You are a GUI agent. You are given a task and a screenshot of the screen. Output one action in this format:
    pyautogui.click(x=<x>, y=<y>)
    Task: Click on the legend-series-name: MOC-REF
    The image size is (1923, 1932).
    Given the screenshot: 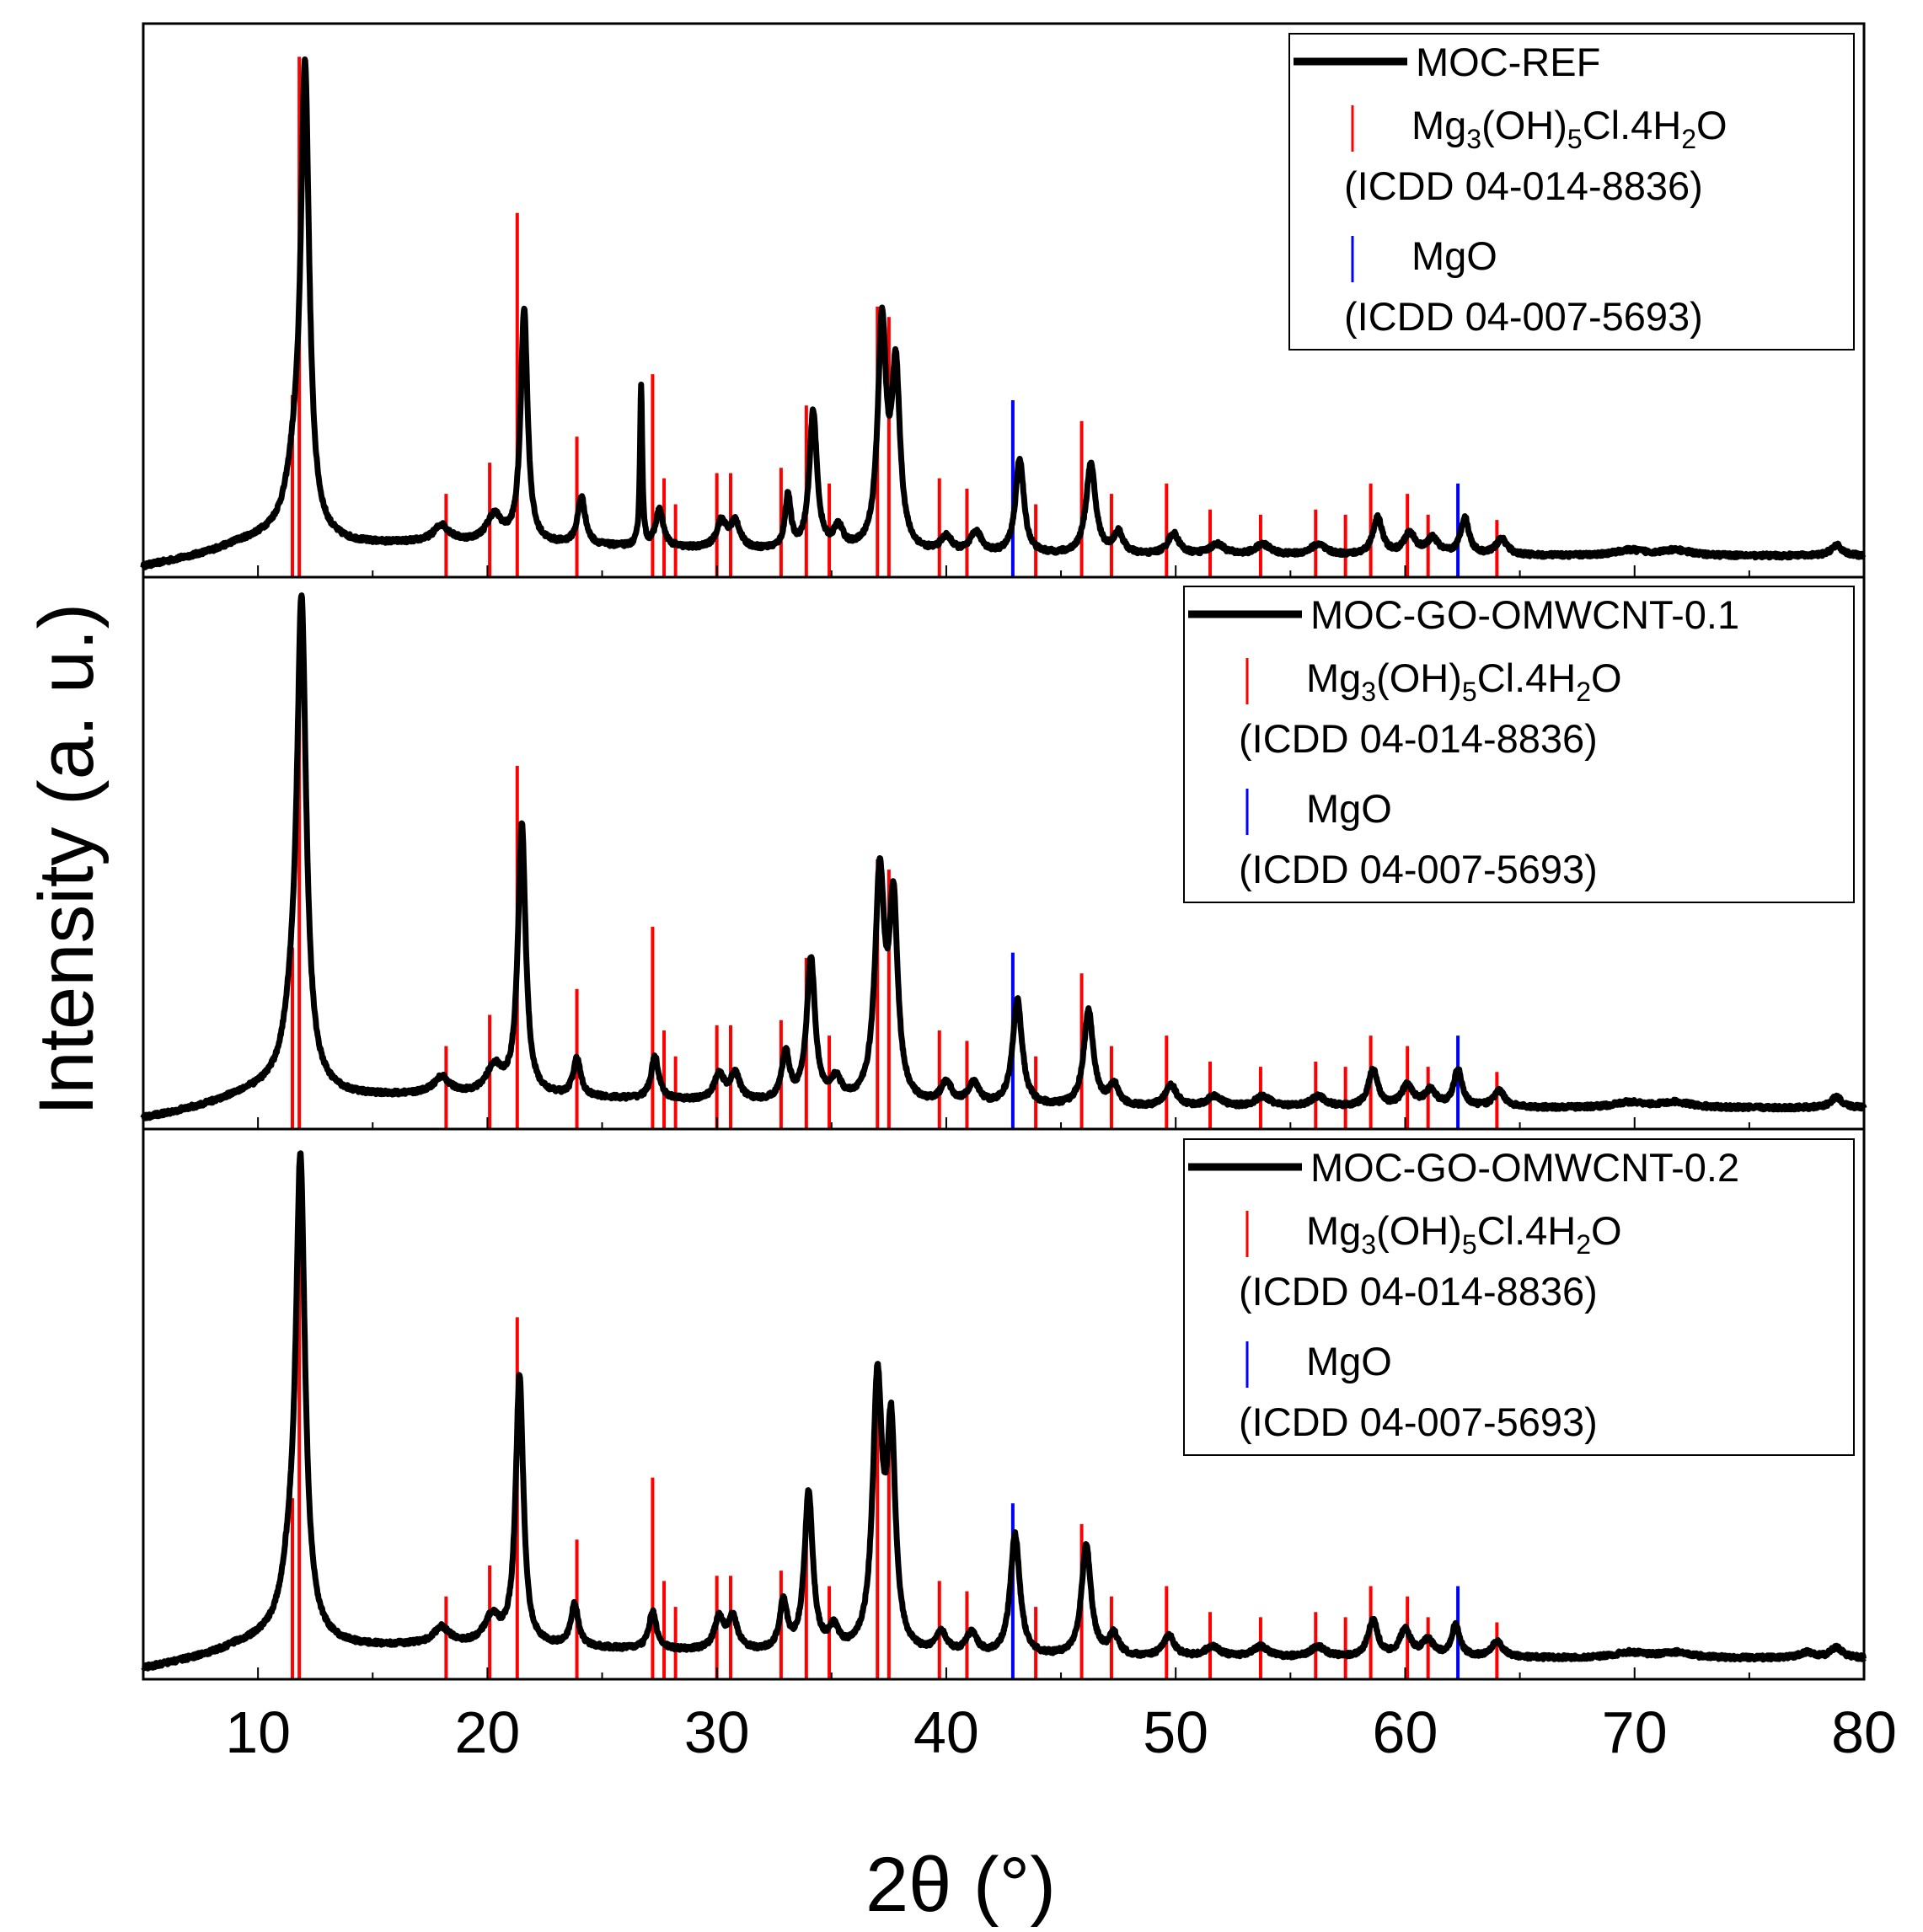 What is the action you would take?
    pyautogui.click(x=1508, y=62)
    